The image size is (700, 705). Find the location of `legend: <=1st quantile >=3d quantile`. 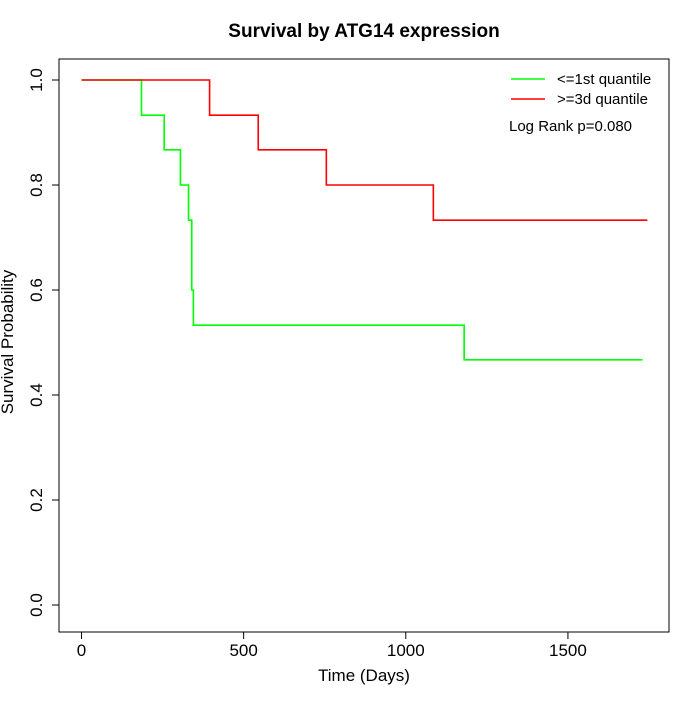

legend: <=1st quantile >=3d quantile is located at coordinates (581, 89).